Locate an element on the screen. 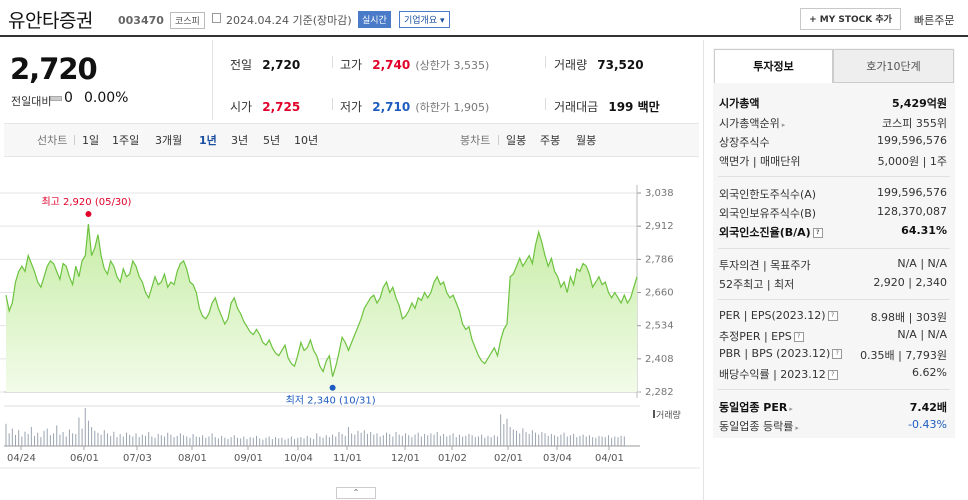 The height and width of the screenshot is (500, 968). stat-low: 저가 2,710 (하한가 1,905) is located at coordinates (415, 107).